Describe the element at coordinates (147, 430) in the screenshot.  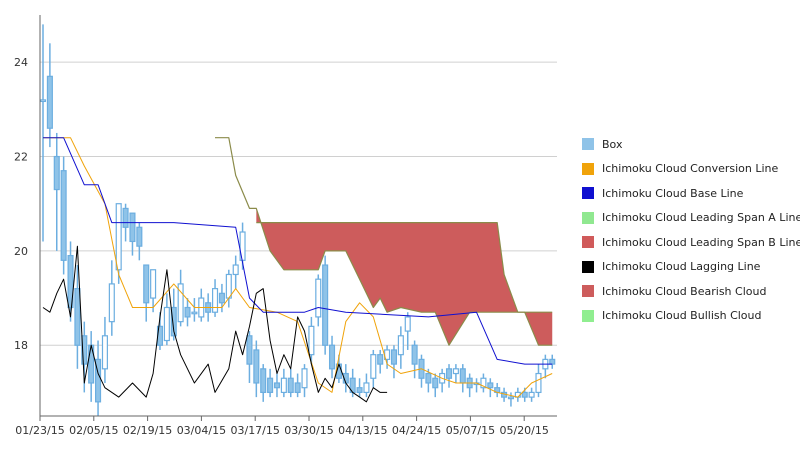
I see `x-tick-label: 02/19/15` at that location.